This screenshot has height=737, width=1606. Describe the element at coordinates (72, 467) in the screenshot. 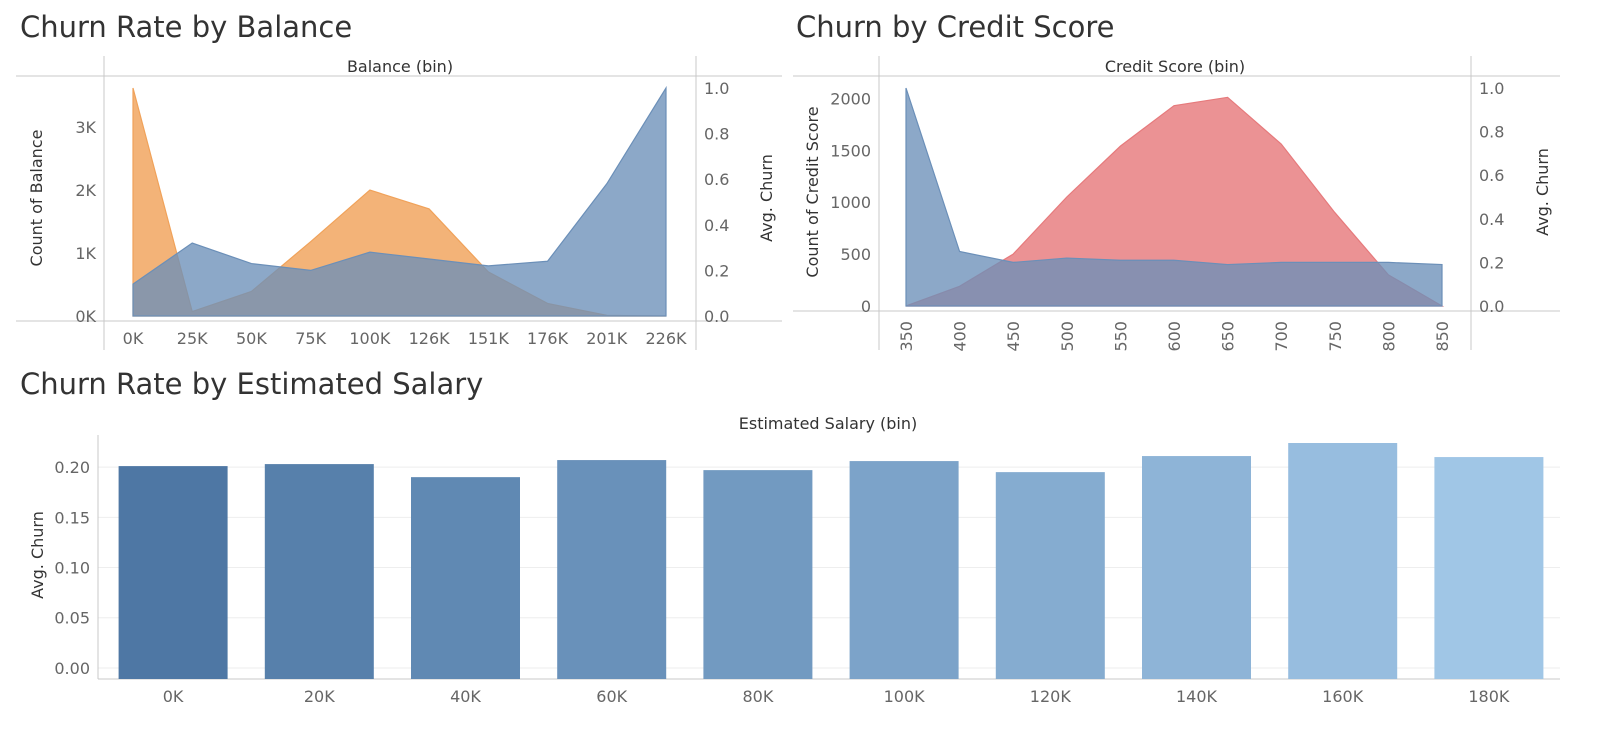

I see `y-tick-label: 0.20` at that location.